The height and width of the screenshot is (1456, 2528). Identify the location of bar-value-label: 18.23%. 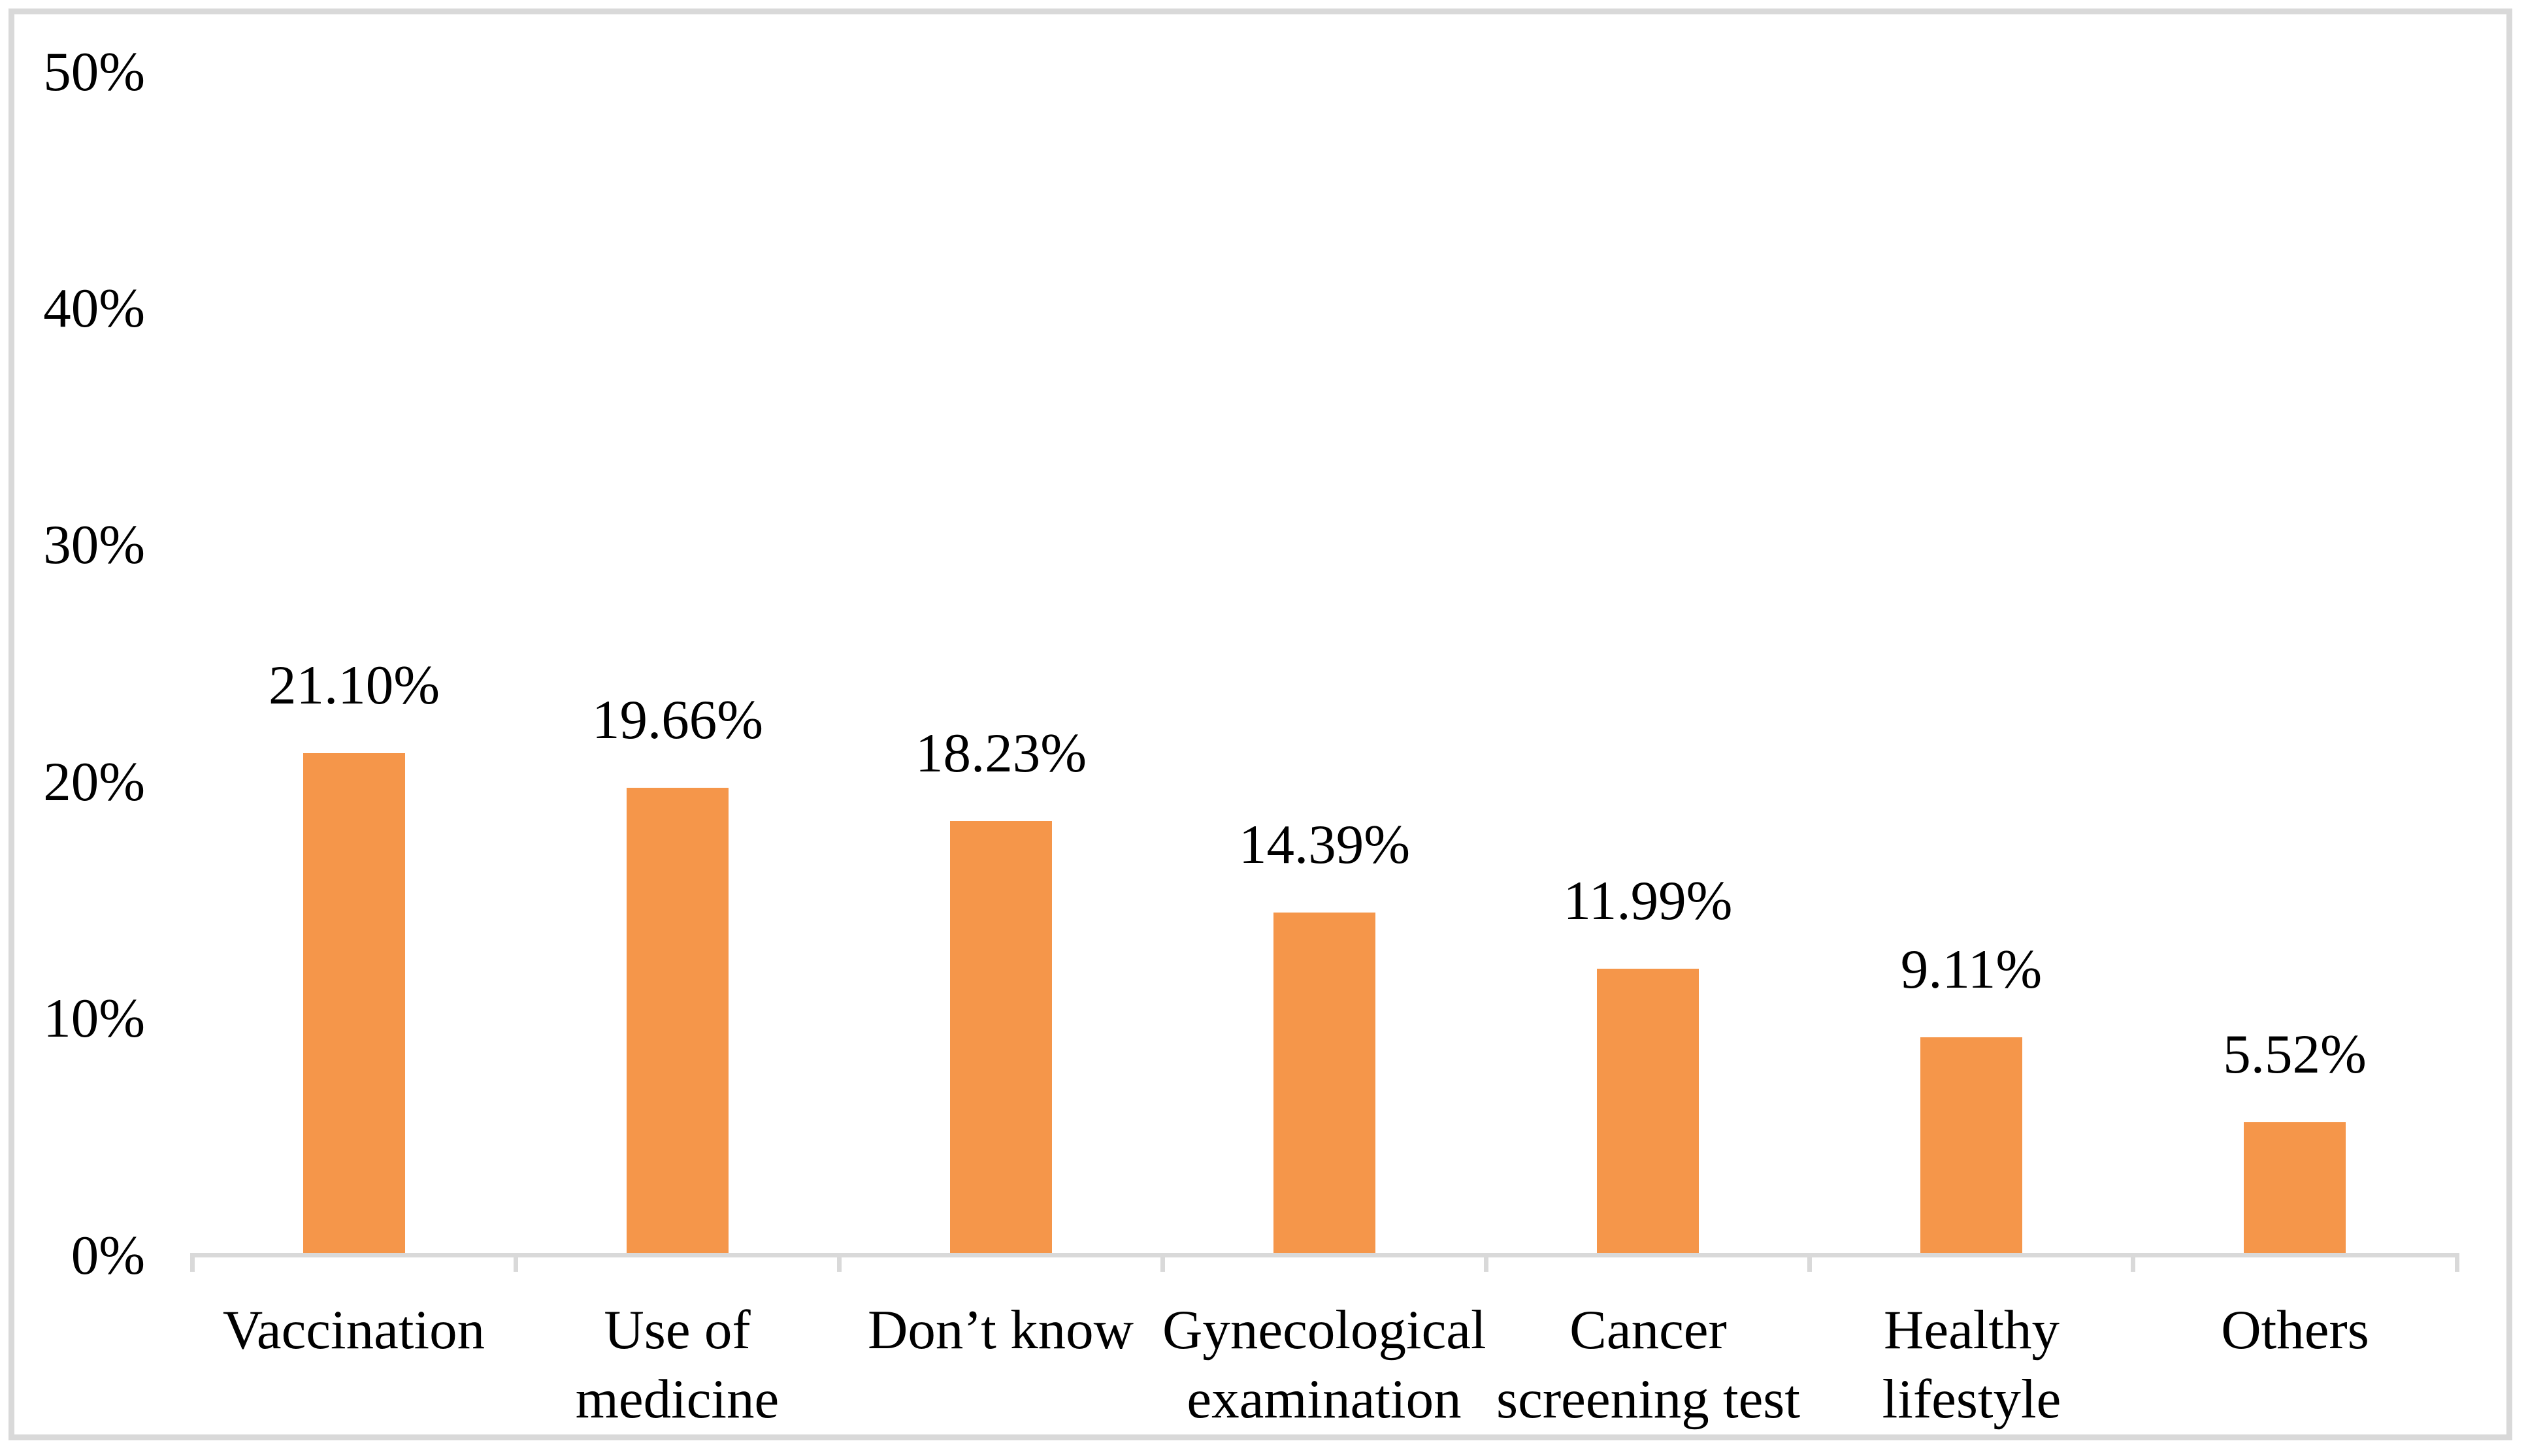
(1001, 753).